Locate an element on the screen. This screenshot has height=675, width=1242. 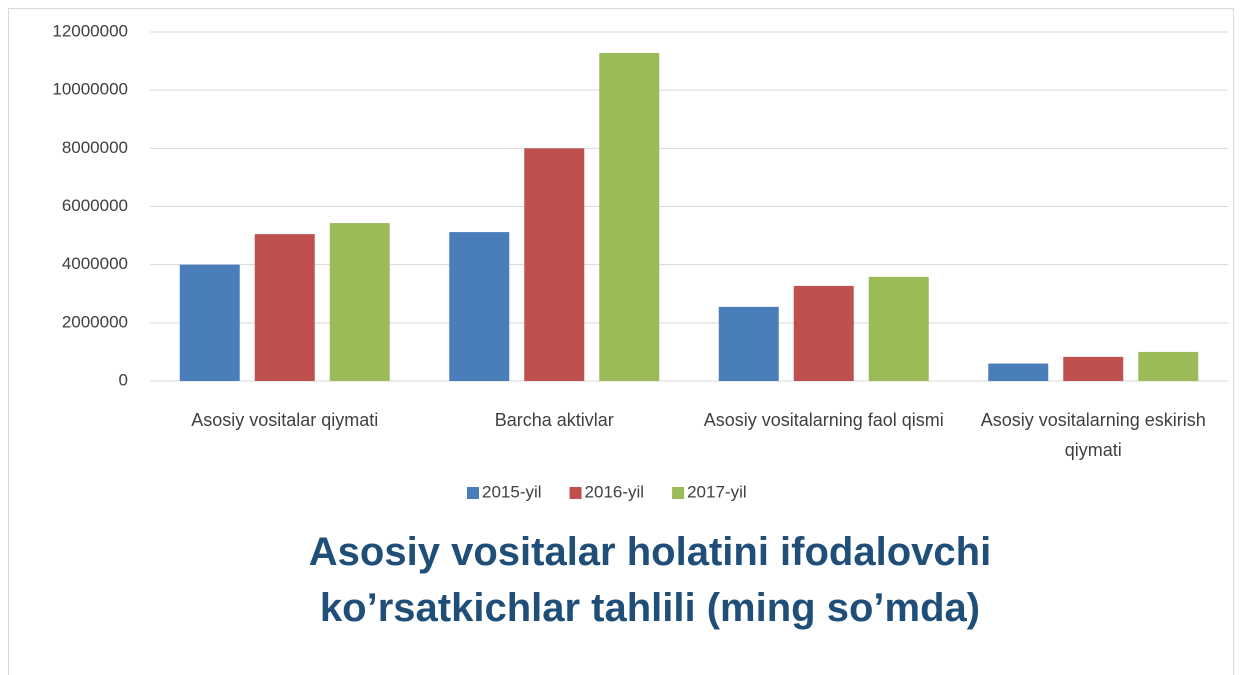
legend-label: 2017-yil is located at coordinates (717, 491).